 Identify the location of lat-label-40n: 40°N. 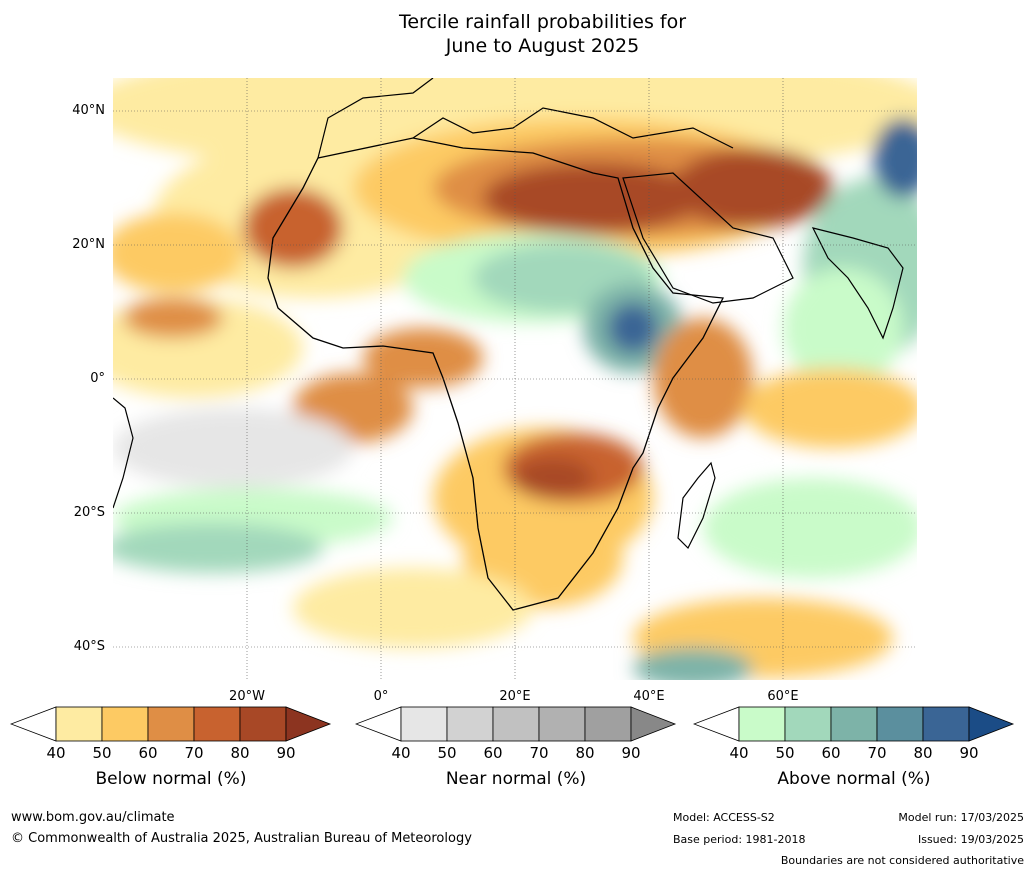
(88, 110).